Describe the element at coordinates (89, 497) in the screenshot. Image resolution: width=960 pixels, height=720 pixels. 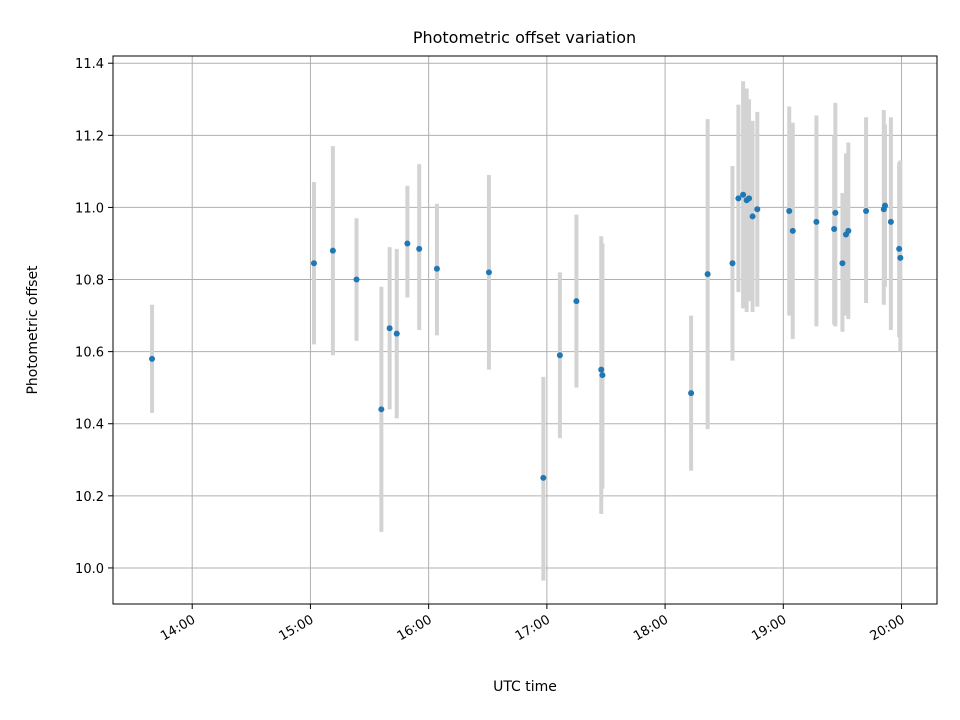
I see `y-tick-label: 10.2` at that location.